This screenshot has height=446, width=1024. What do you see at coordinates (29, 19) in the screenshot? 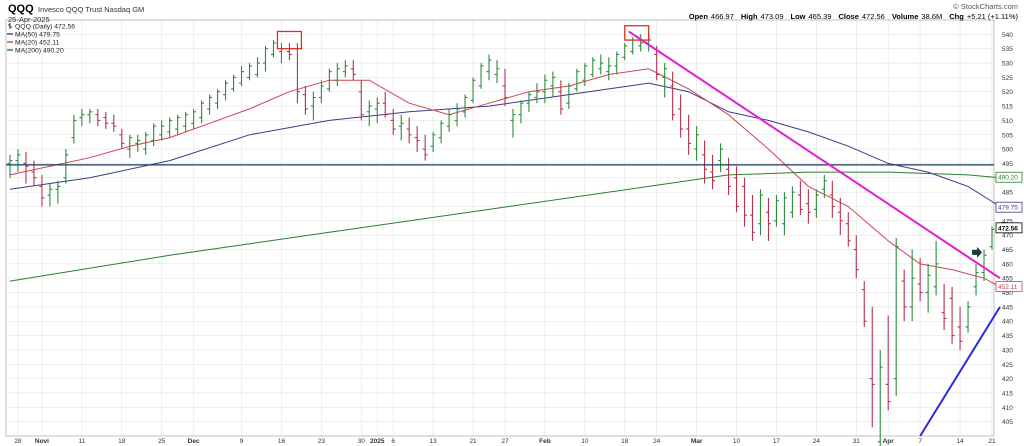
I see `chart-date: 25-Apr-2025` at bounding box center [29, 19].